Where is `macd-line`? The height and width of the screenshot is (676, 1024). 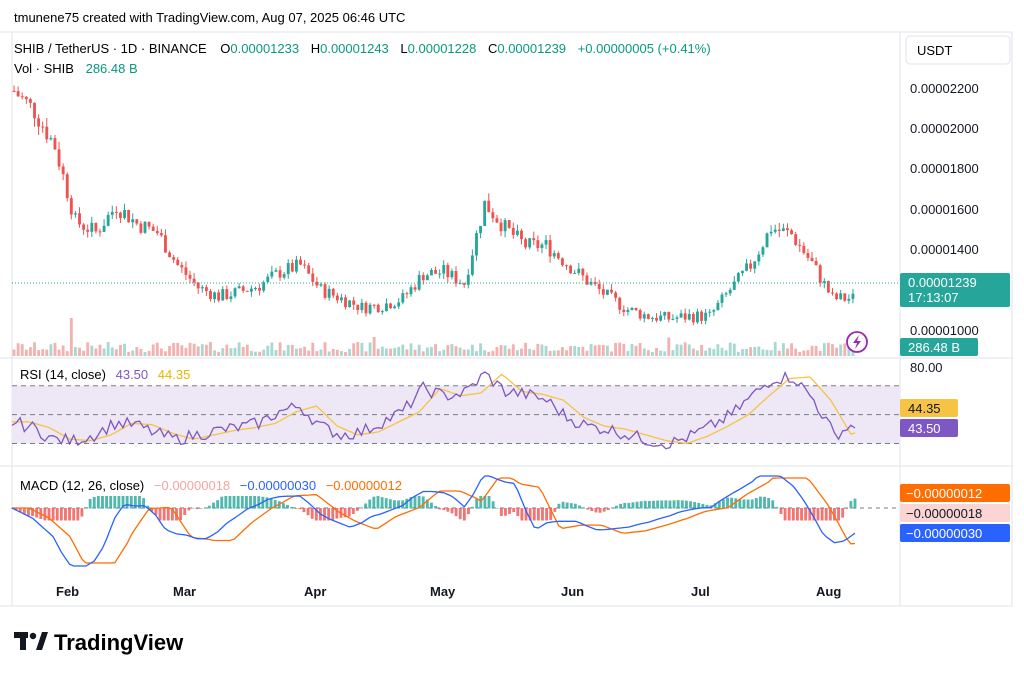 macd-line is located at coordinates (433, 521).